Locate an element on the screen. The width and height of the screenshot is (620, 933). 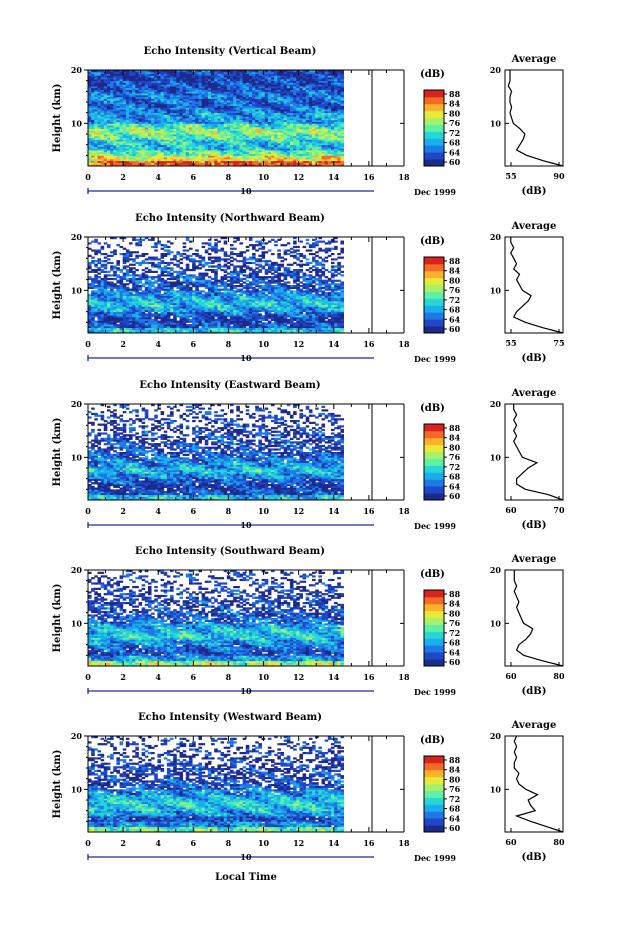
colorbar-tick-label: 76 is located at coordinates (455, 123).